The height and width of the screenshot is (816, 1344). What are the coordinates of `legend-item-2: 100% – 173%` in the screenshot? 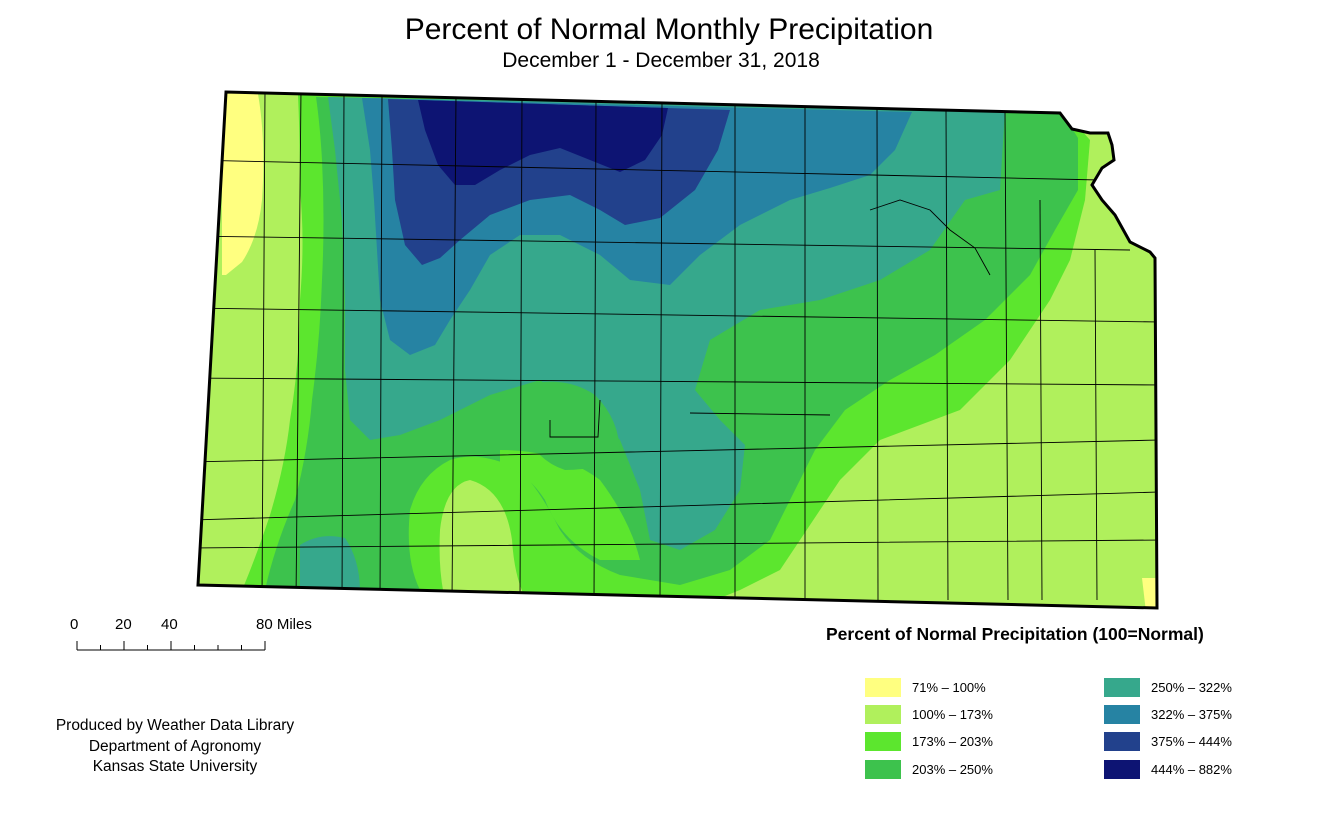 It's located at (929, 714).